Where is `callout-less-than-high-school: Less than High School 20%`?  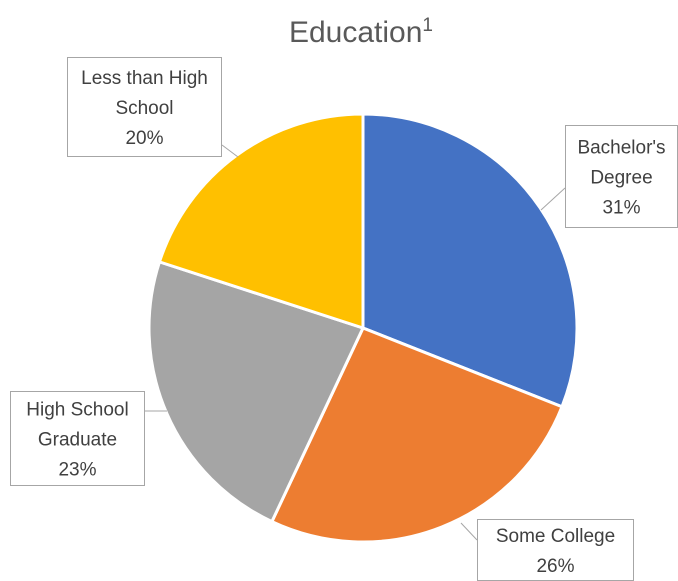 callout-less-than-high-school: Less than High School 20% is located at coordinates (153, 107).